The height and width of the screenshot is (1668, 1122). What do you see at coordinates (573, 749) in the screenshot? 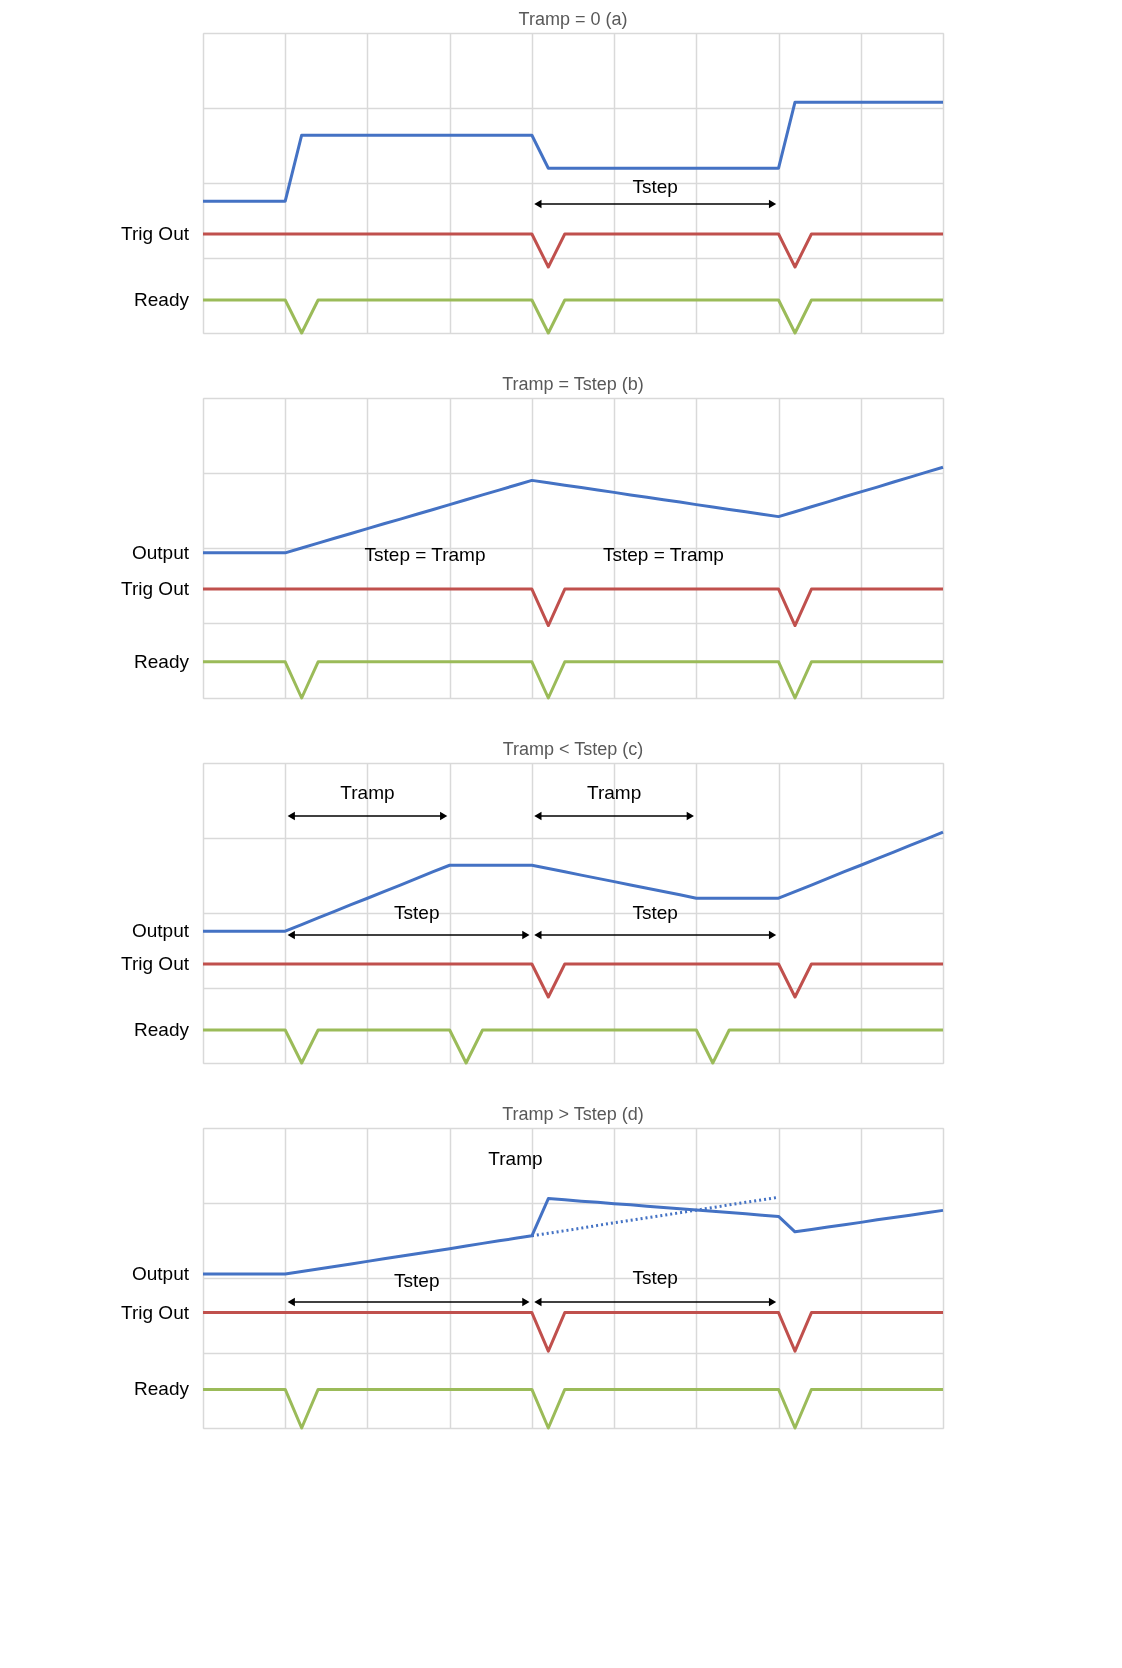
I see `chart-title: Tramp < Tstep (c)` at bounding box center [573, 749].